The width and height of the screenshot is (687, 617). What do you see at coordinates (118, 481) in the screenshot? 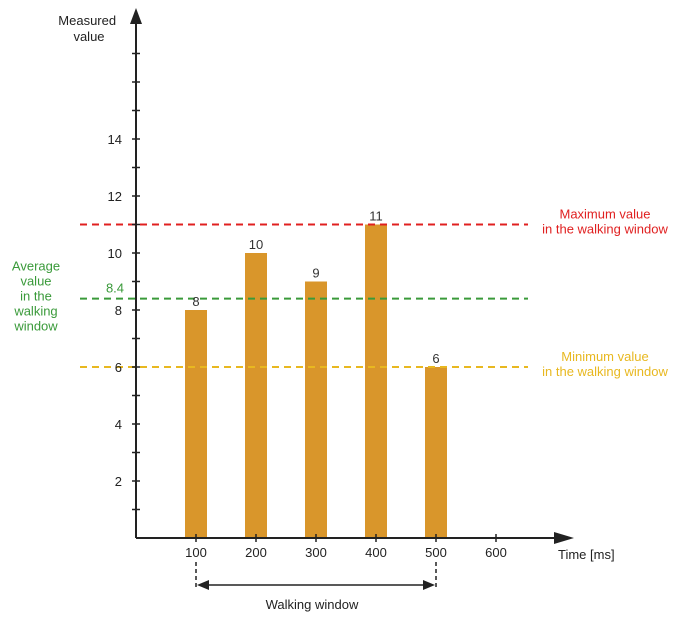
I see `y-tick-label: 2` at bounding box center [118, 481].